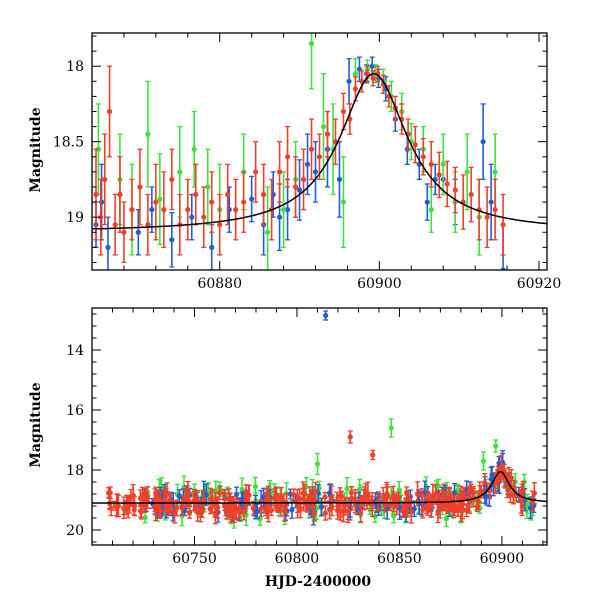 This screenshot has height=600, width=600. What do you see at coordinates (75, 351) in the screenshot?
I see `y-tick-label: 14` at bounding box center [75, 351].